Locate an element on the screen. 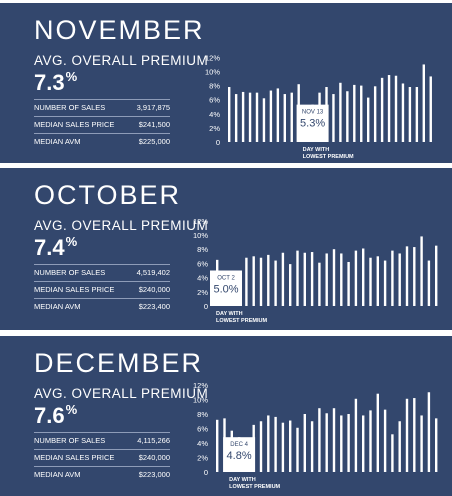 The height and width of the screenshot is (496, 452). stat-row: MEDIAN SALES PRICE $240,000 is located at coordinates (102, 457).